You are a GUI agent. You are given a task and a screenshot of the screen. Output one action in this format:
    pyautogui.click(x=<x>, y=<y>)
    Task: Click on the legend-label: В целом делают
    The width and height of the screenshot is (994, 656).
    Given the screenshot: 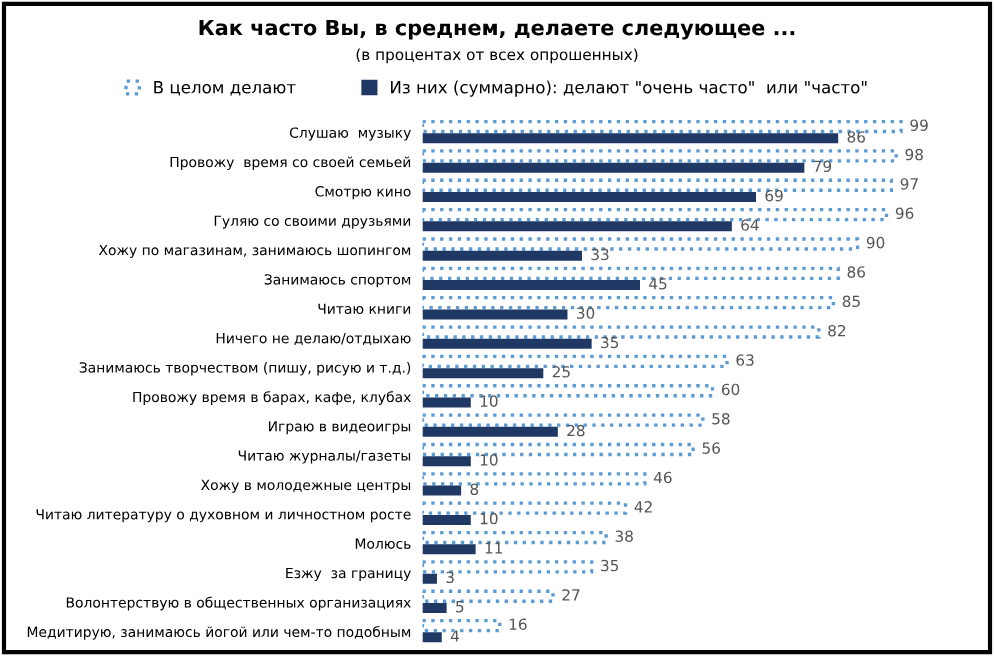 What is the action you would take?
    pyautogui.click(x=225, y=88)
    